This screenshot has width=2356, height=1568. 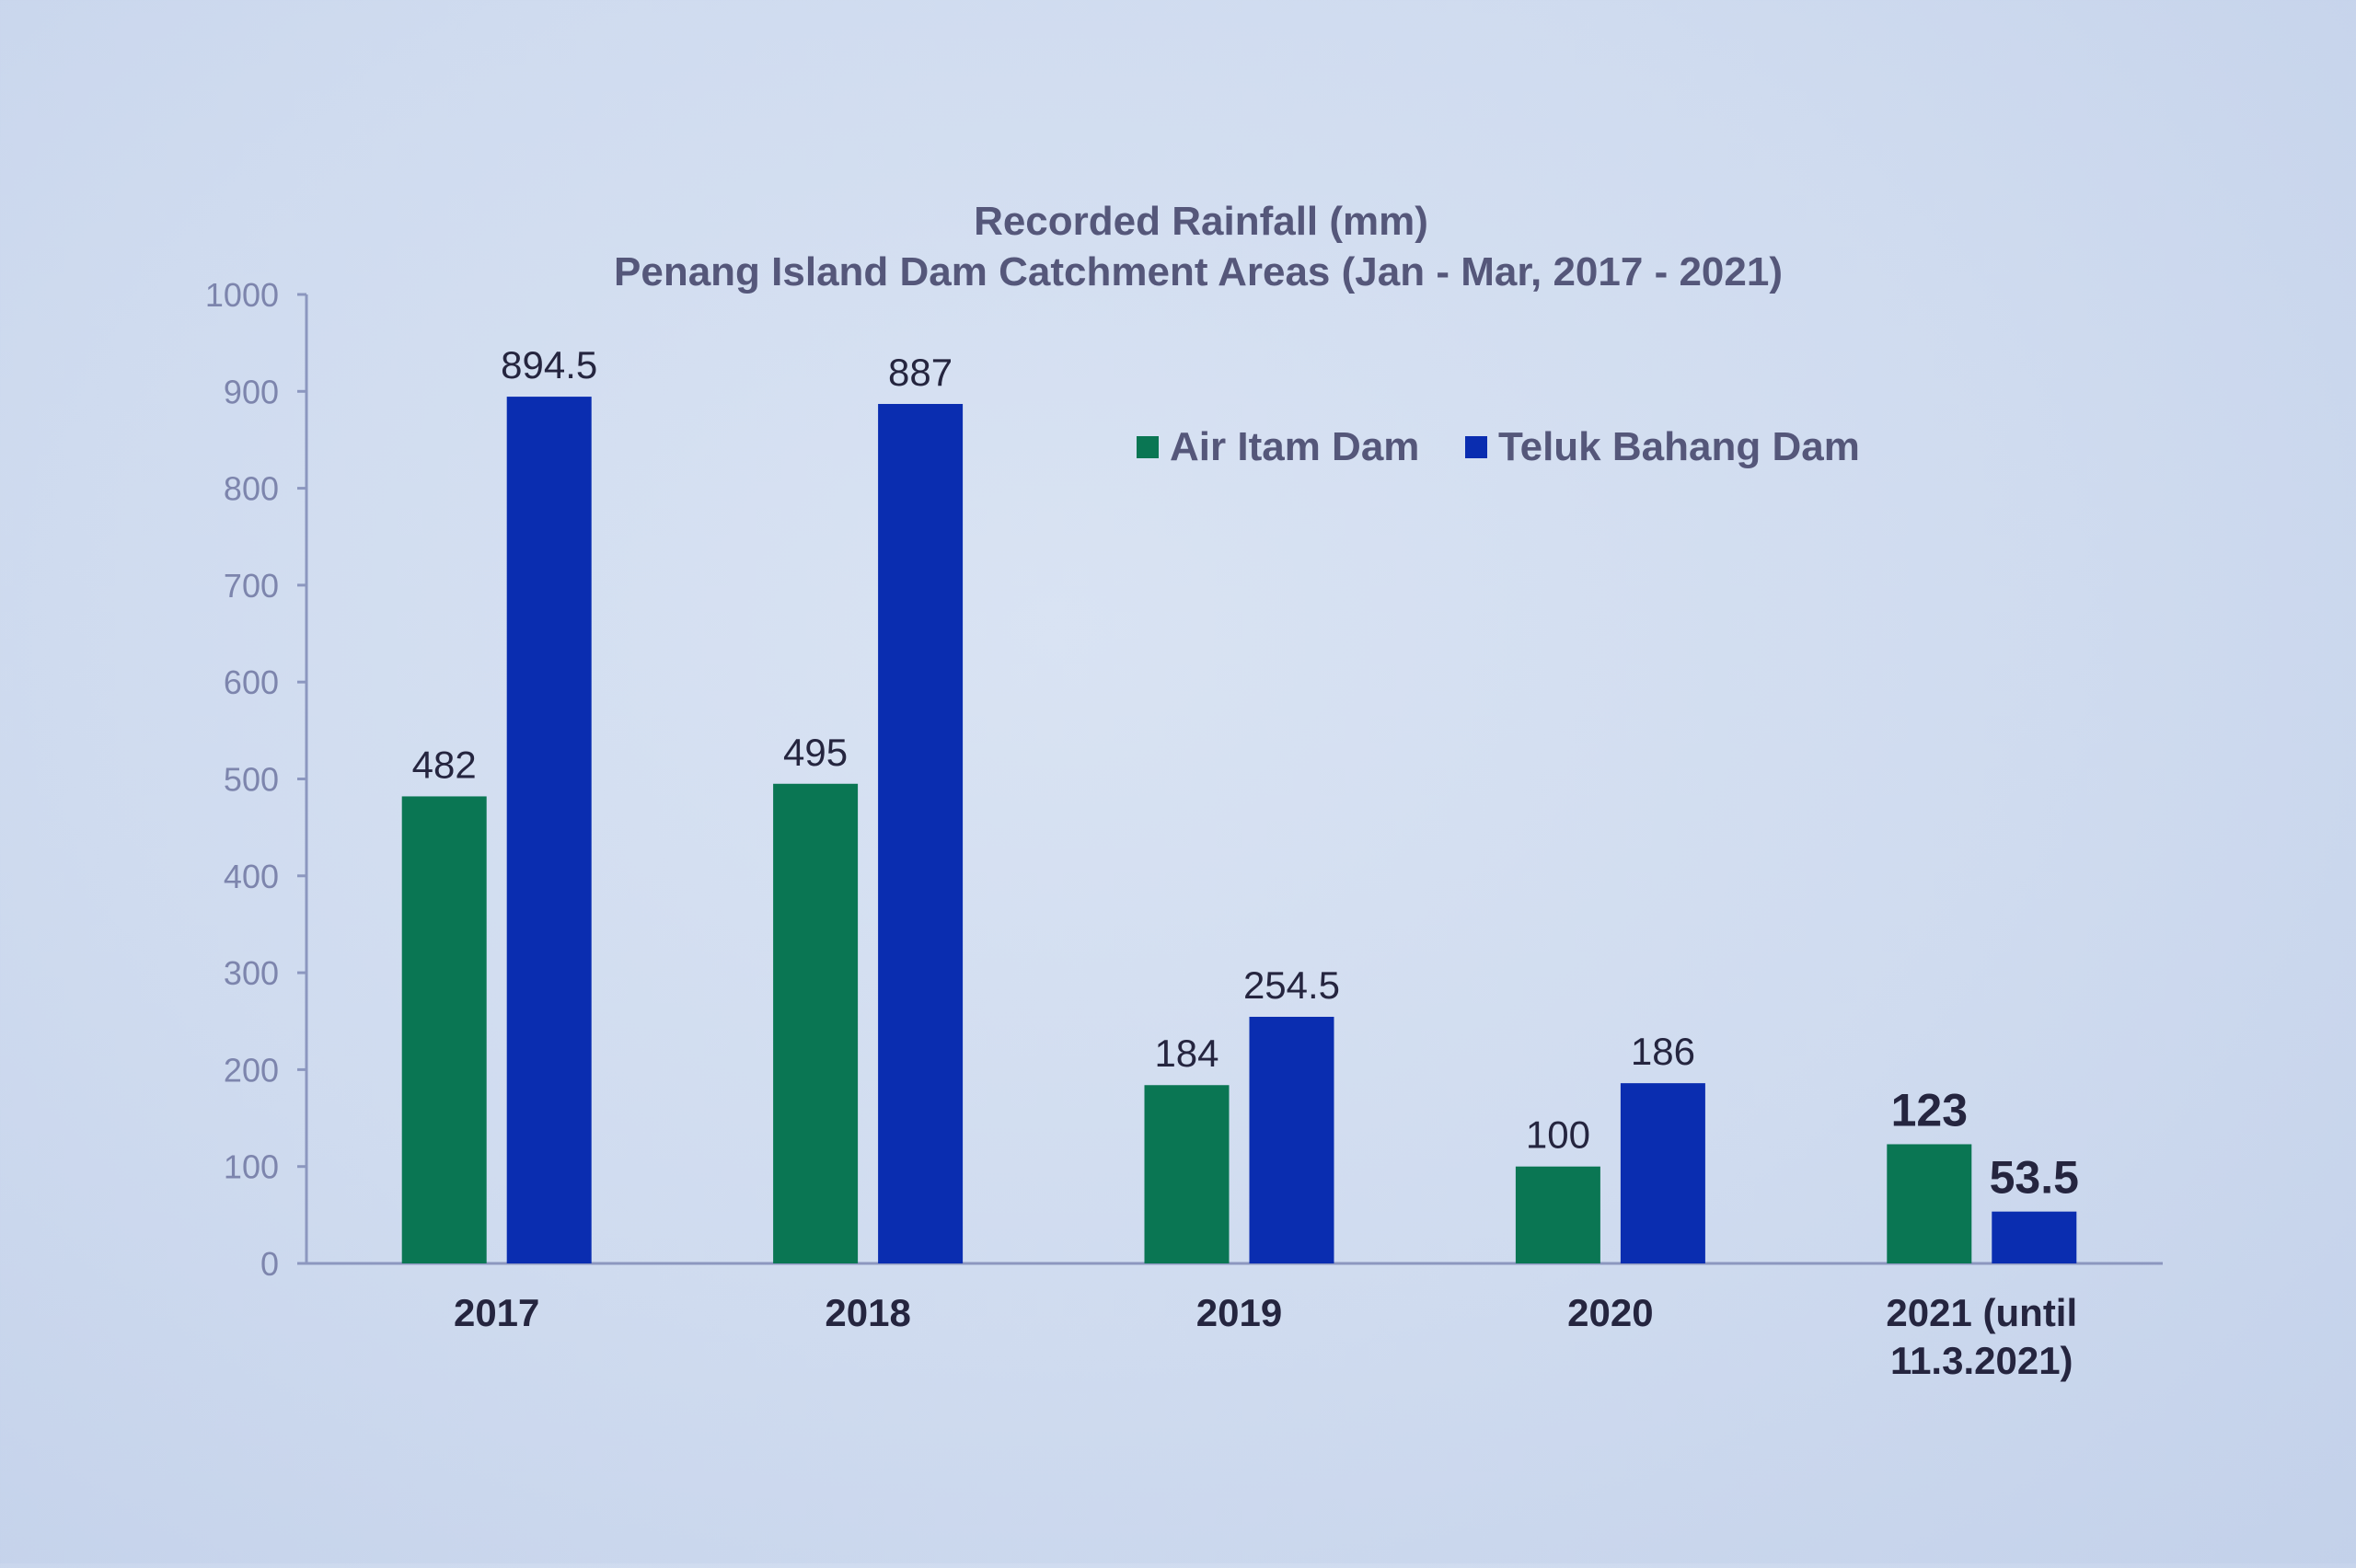 What do you see at coordinates (242, 295) in the screenshot?
I see `y-tick-label: 1000` at bounding box center [242, 295].